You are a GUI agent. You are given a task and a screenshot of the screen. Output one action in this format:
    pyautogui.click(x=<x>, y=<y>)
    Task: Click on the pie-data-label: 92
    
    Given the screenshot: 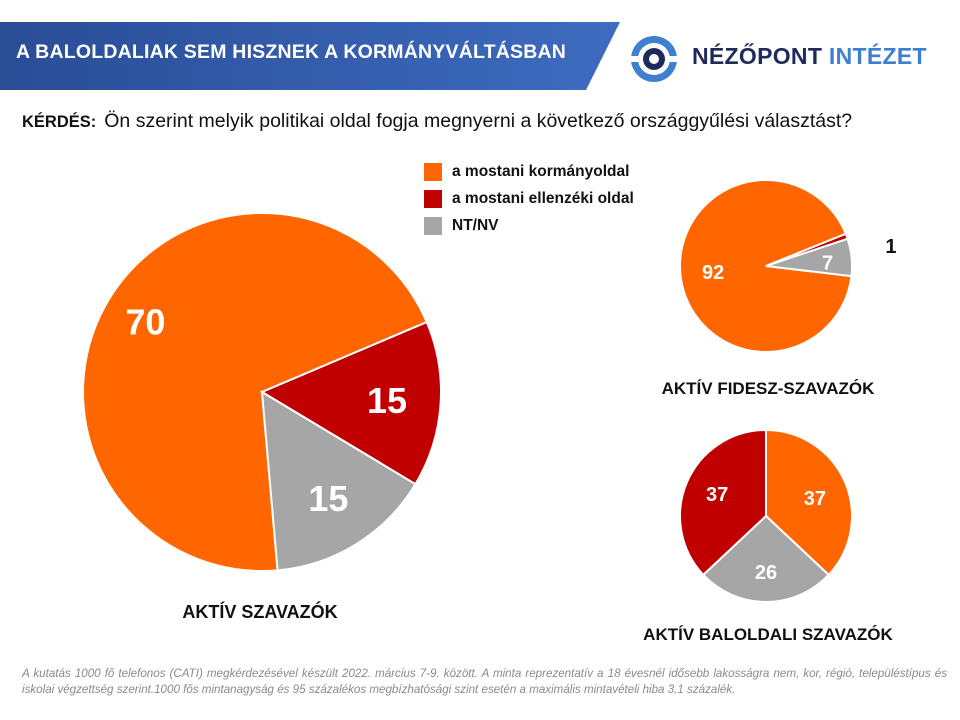 What is the action you would take?
    pyautogui.click(x=713, y=273)
    